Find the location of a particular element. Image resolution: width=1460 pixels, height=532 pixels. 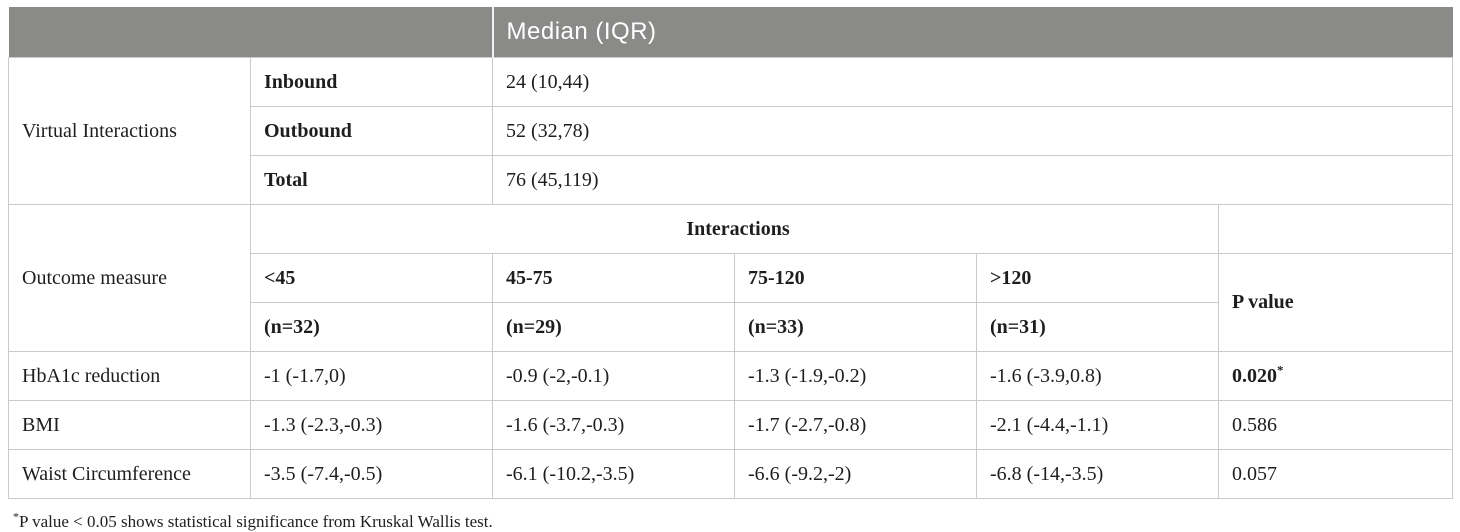

waist-p-value: 0.057 is located at coordinates (1335, 474).